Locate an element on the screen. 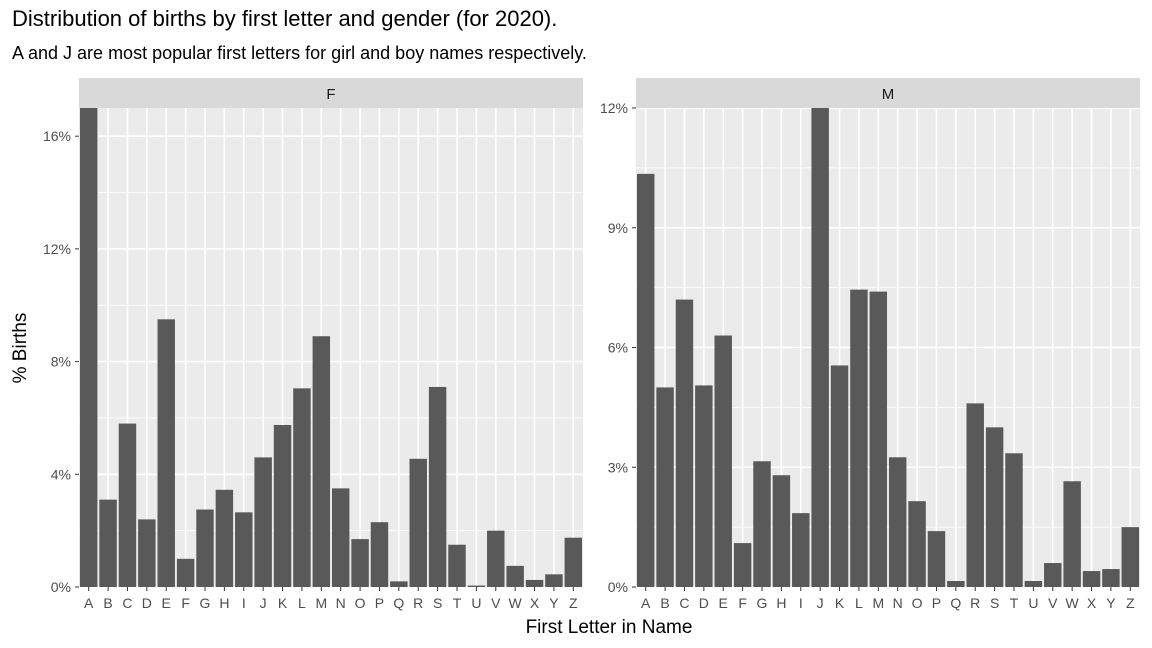 The height and width of the screenshot is (648, 1152). x-tick-label: U is located at coordinates (1033, 603).